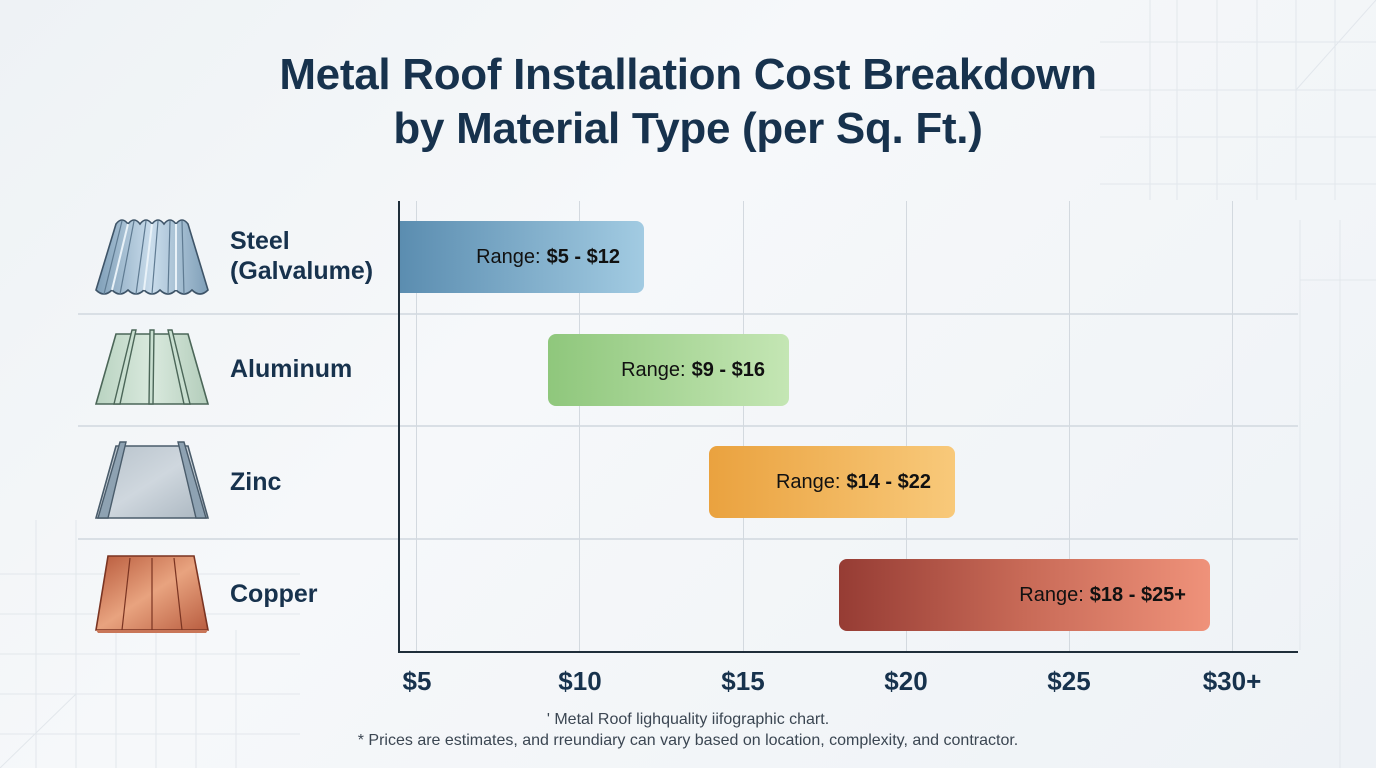 This screenshot has width=1376, height=768. Describe the element at coordinates (906, 681) in the screenshot. I see `x-tick-20: $20` at that location.